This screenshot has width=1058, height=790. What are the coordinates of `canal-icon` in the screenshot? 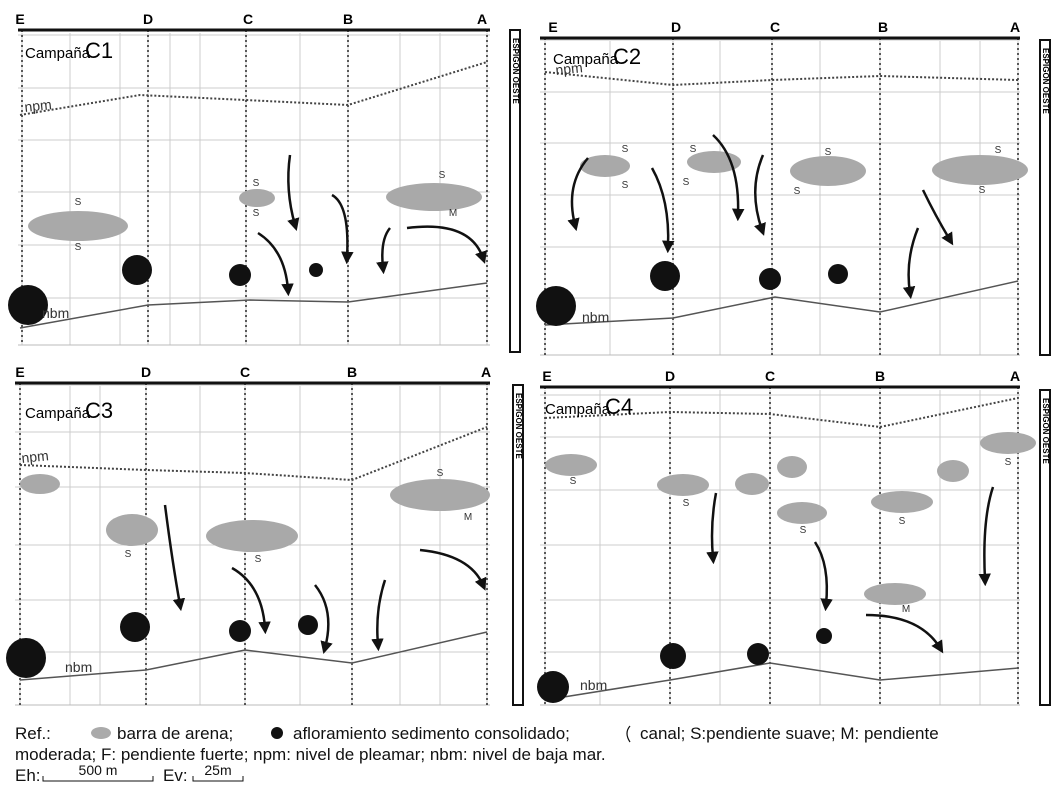 It's located at (628, 734).